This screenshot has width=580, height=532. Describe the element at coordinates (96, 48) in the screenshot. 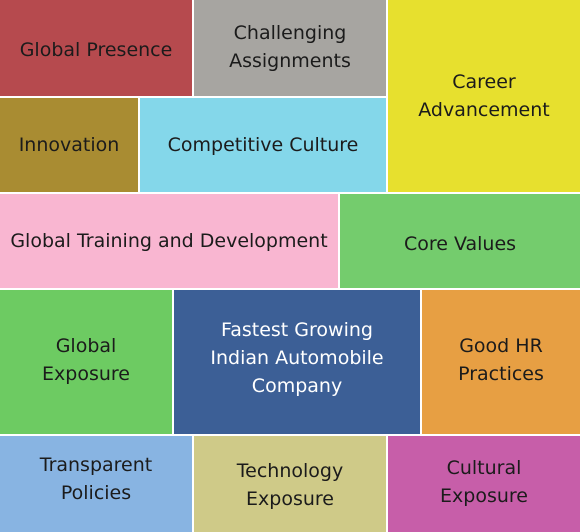

I see `tile-global-presence: Global Presence` at that location.